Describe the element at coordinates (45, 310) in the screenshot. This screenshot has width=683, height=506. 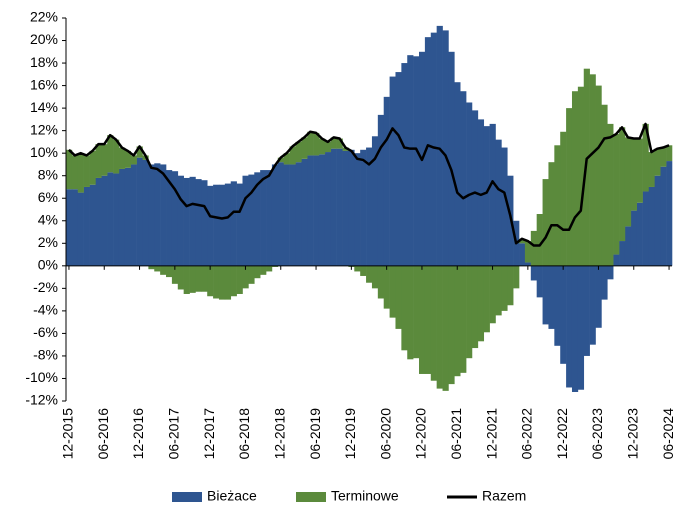
I see `y-tick-label: -4%` at that location.